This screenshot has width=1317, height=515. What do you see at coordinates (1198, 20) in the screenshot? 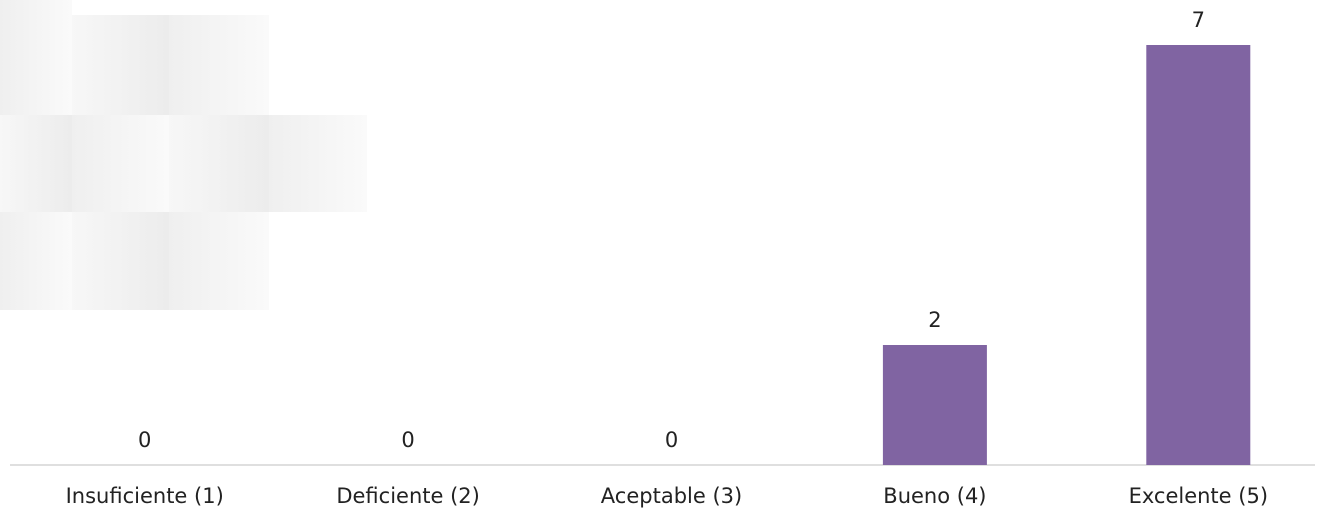
I see `data-label: 7` at bounding box center [1198, 20].